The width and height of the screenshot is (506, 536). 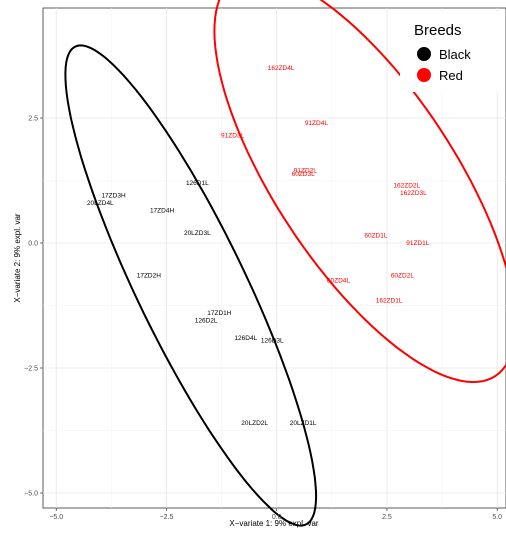 What do you see at coordinates (31, 494) in the screenshot?
I see `y-tick-label: −5.0` at bounding box center [31, 494].